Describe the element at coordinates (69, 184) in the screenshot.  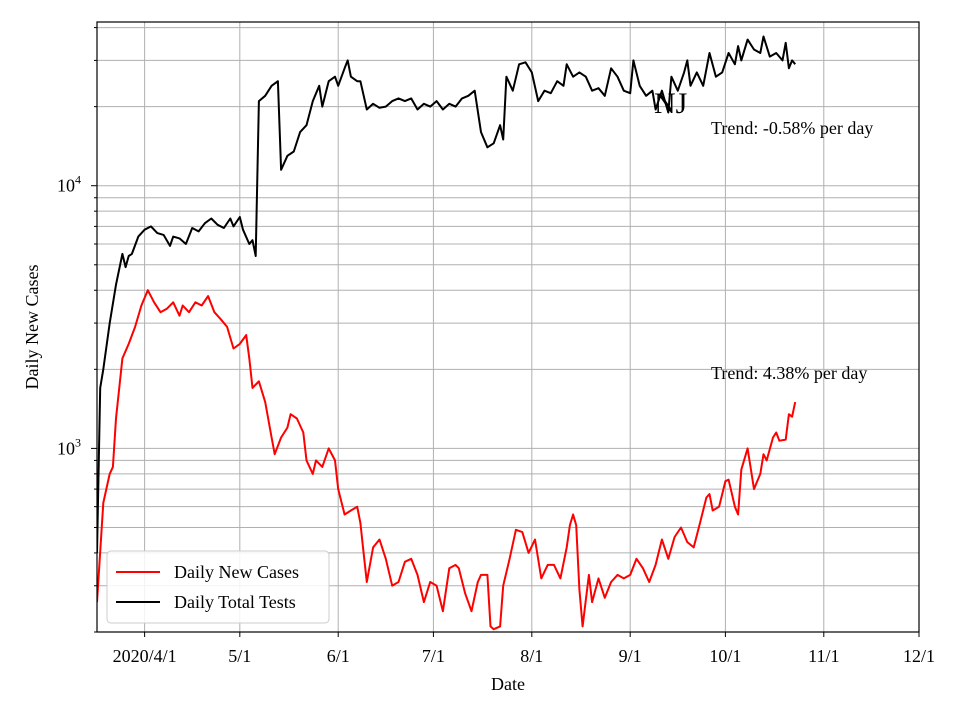
I see `y-tick-label: 10⁴` at that location.